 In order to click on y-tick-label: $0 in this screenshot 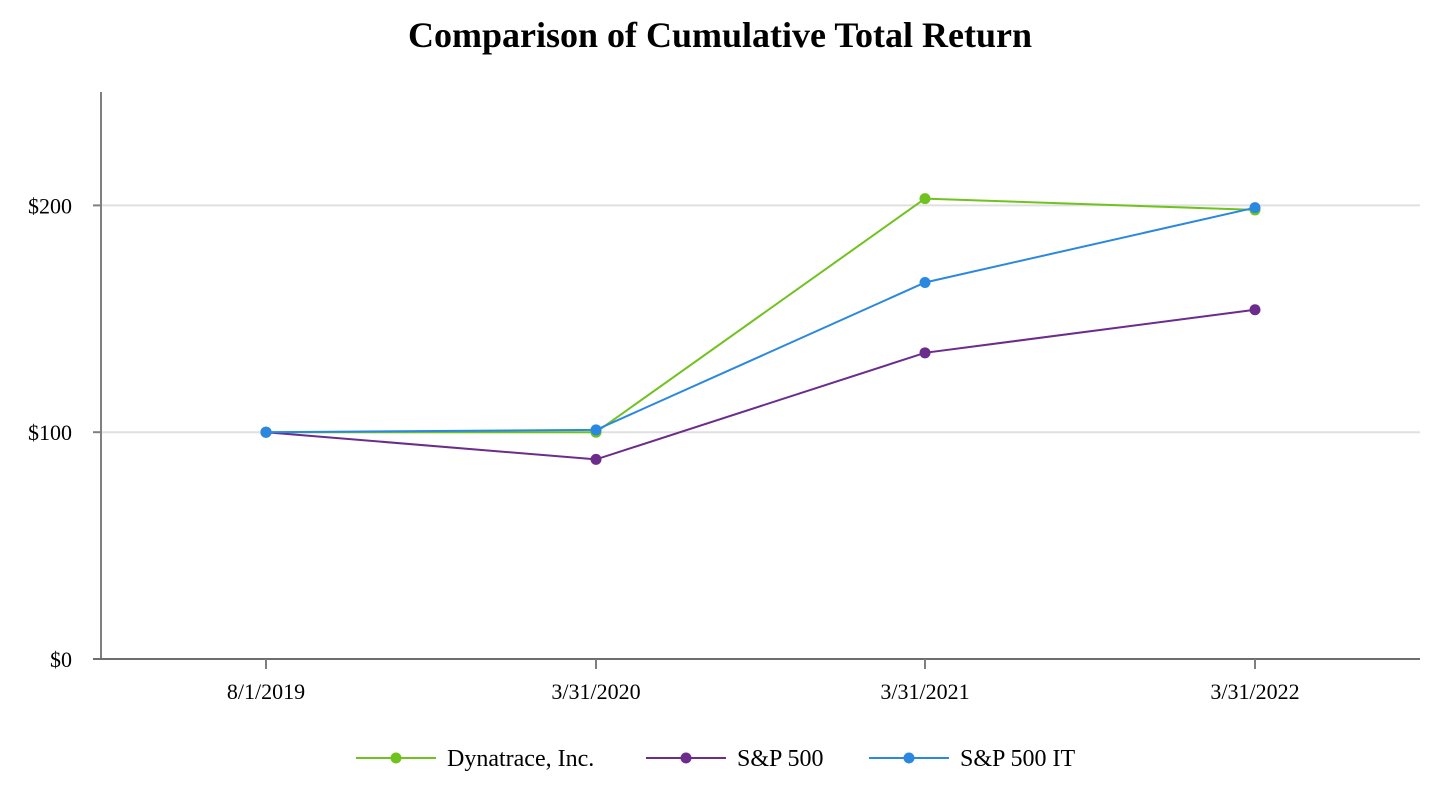, I will do `click(61, 659)`.